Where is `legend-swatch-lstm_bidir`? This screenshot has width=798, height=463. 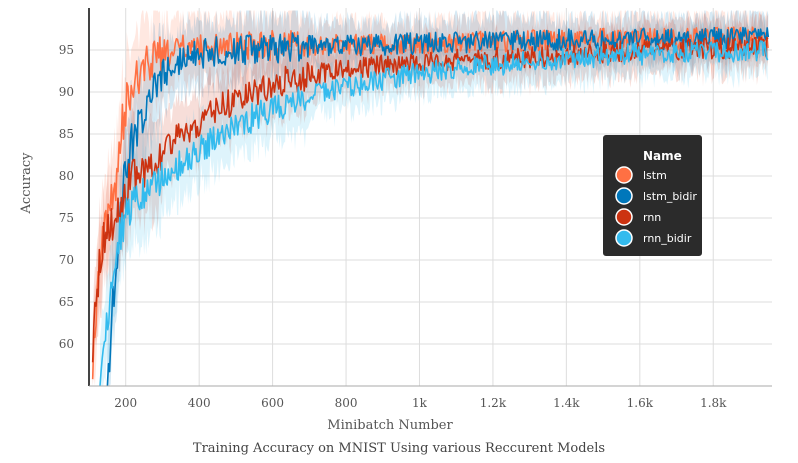
legend-swatch-lstm_bidir is located at coordinates (624, 196).